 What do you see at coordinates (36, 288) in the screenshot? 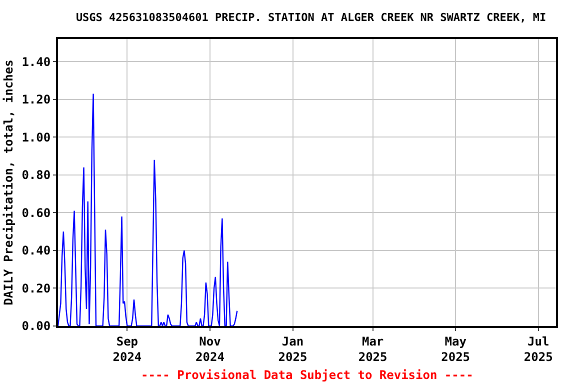
I see `y-tick-label: 0.20` at bounding box center [36, 288].